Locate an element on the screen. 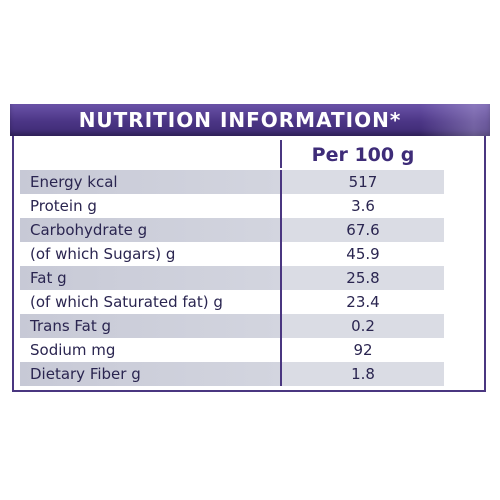  table-row-saturated-fat: (of which Saturated fat) g 23.4 is located at coordinates (232, 302).